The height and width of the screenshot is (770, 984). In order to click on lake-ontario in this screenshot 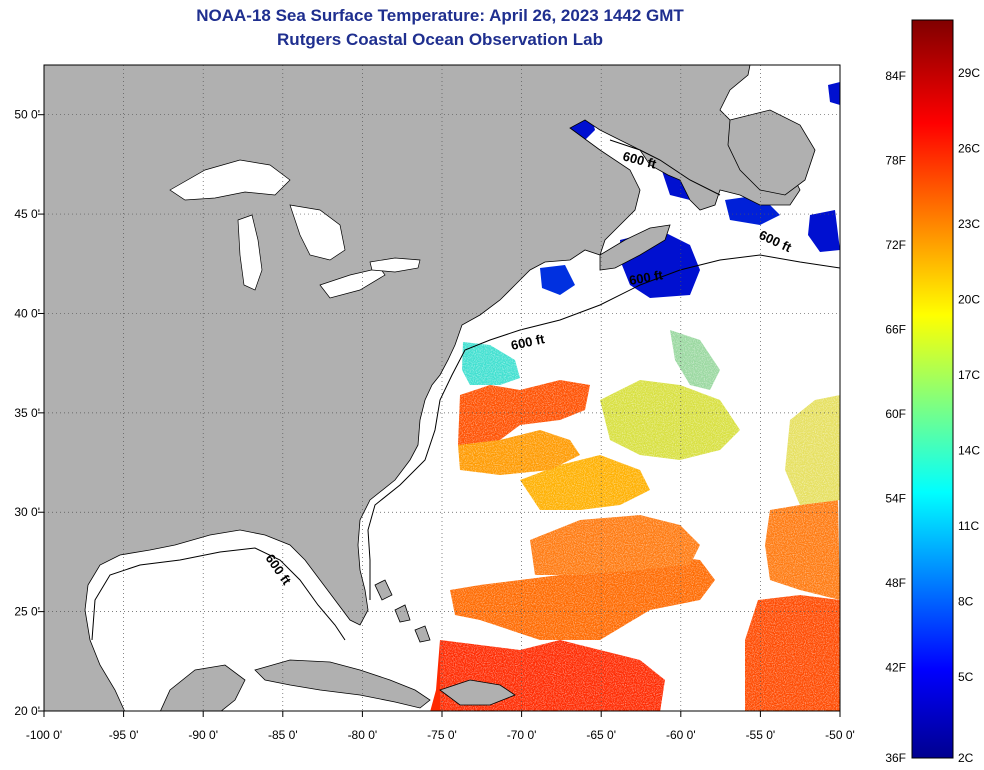, I will do `click(395, 265)`.